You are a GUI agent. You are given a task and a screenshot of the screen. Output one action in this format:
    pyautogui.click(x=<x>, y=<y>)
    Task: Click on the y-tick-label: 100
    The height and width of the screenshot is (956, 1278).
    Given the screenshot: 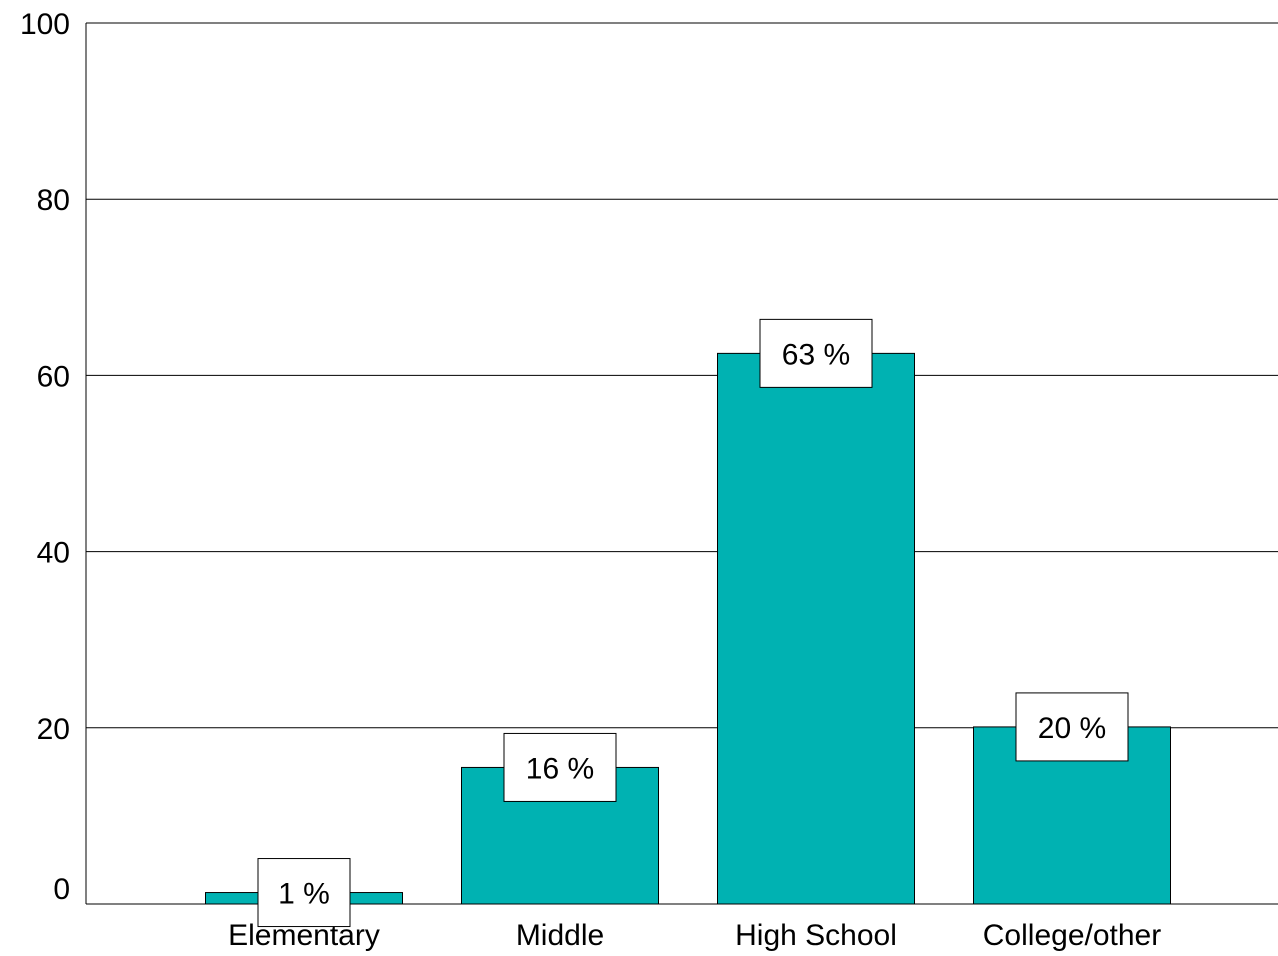 What is the action you would take?
    pyautogui.click(x=45, y=24)
    